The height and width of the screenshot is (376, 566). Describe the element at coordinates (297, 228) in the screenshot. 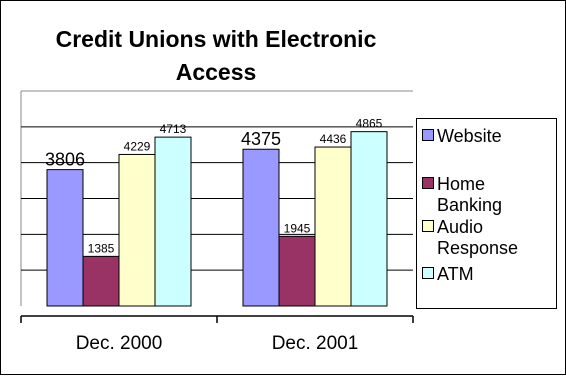

I see `data-label: 1945` at that location.